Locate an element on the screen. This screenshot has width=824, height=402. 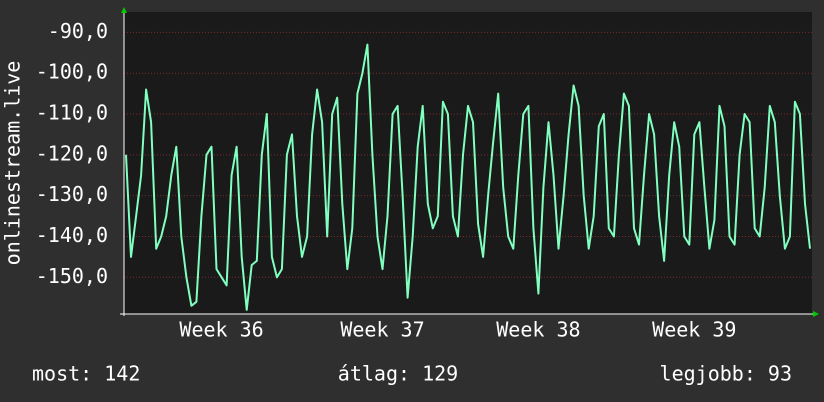
y-tick-label: -140,0 is located at coordinates (72, 235).